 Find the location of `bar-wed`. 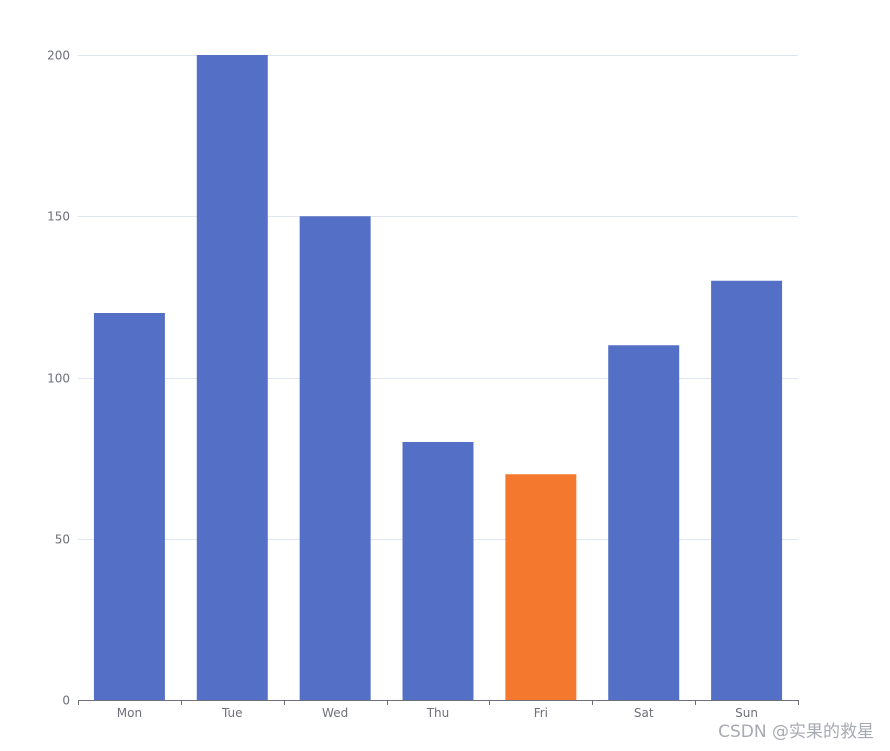

bar-wed is located at coordinates (335, 458).